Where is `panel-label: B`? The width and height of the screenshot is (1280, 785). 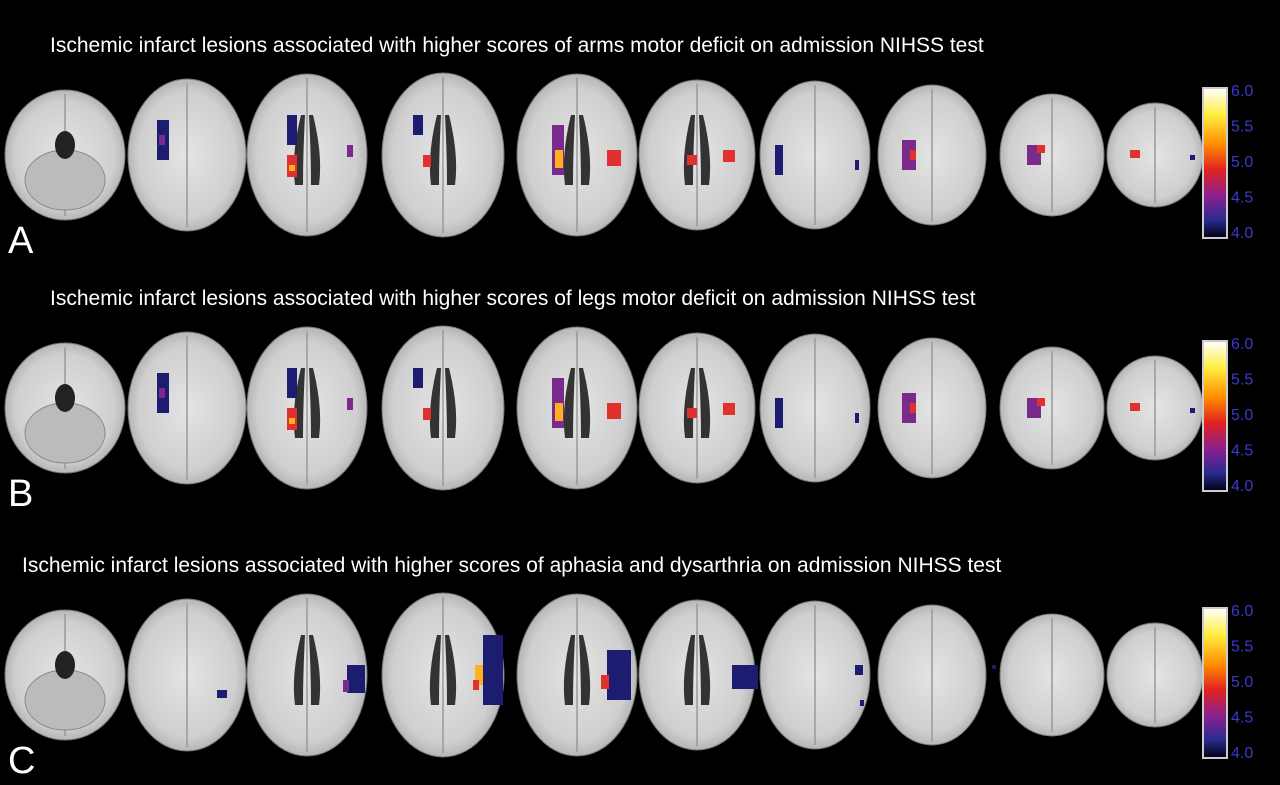 panel-label: B is located at coordinates (20, 494).